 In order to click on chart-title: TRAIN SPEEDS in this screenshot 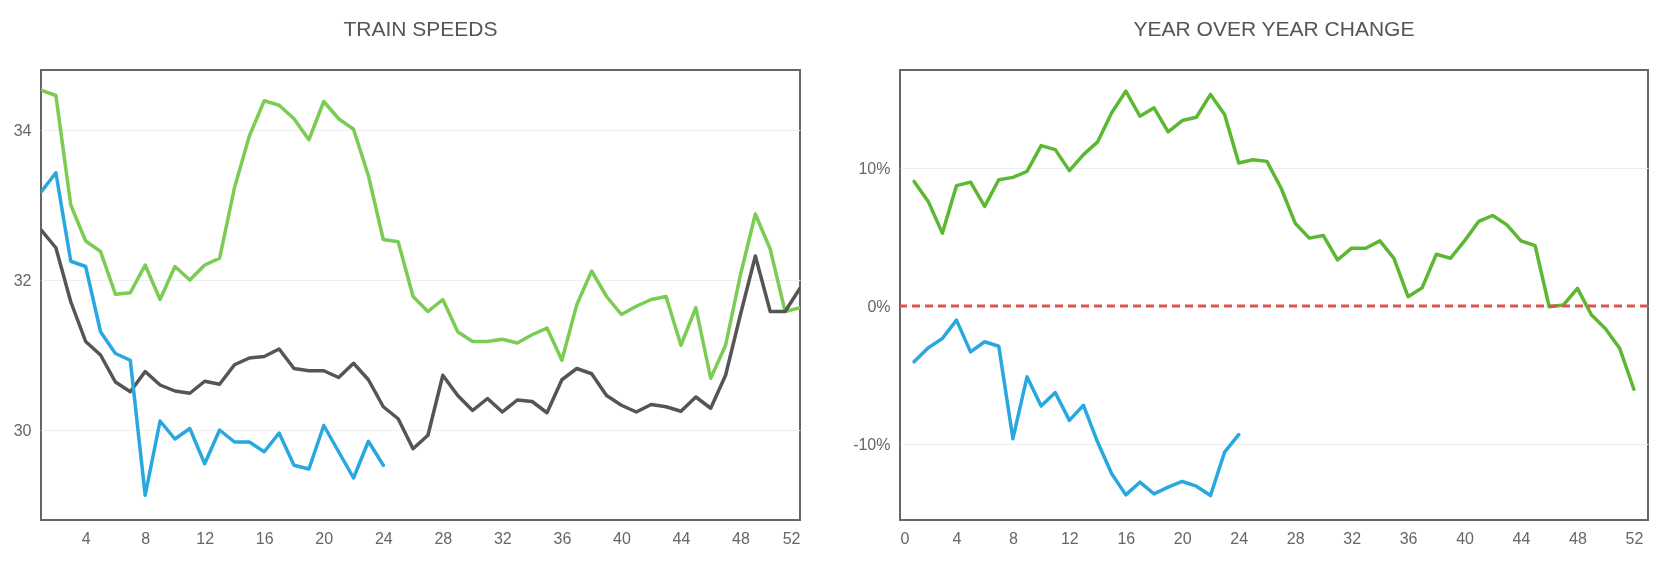, I will do `click(420, 28)`.